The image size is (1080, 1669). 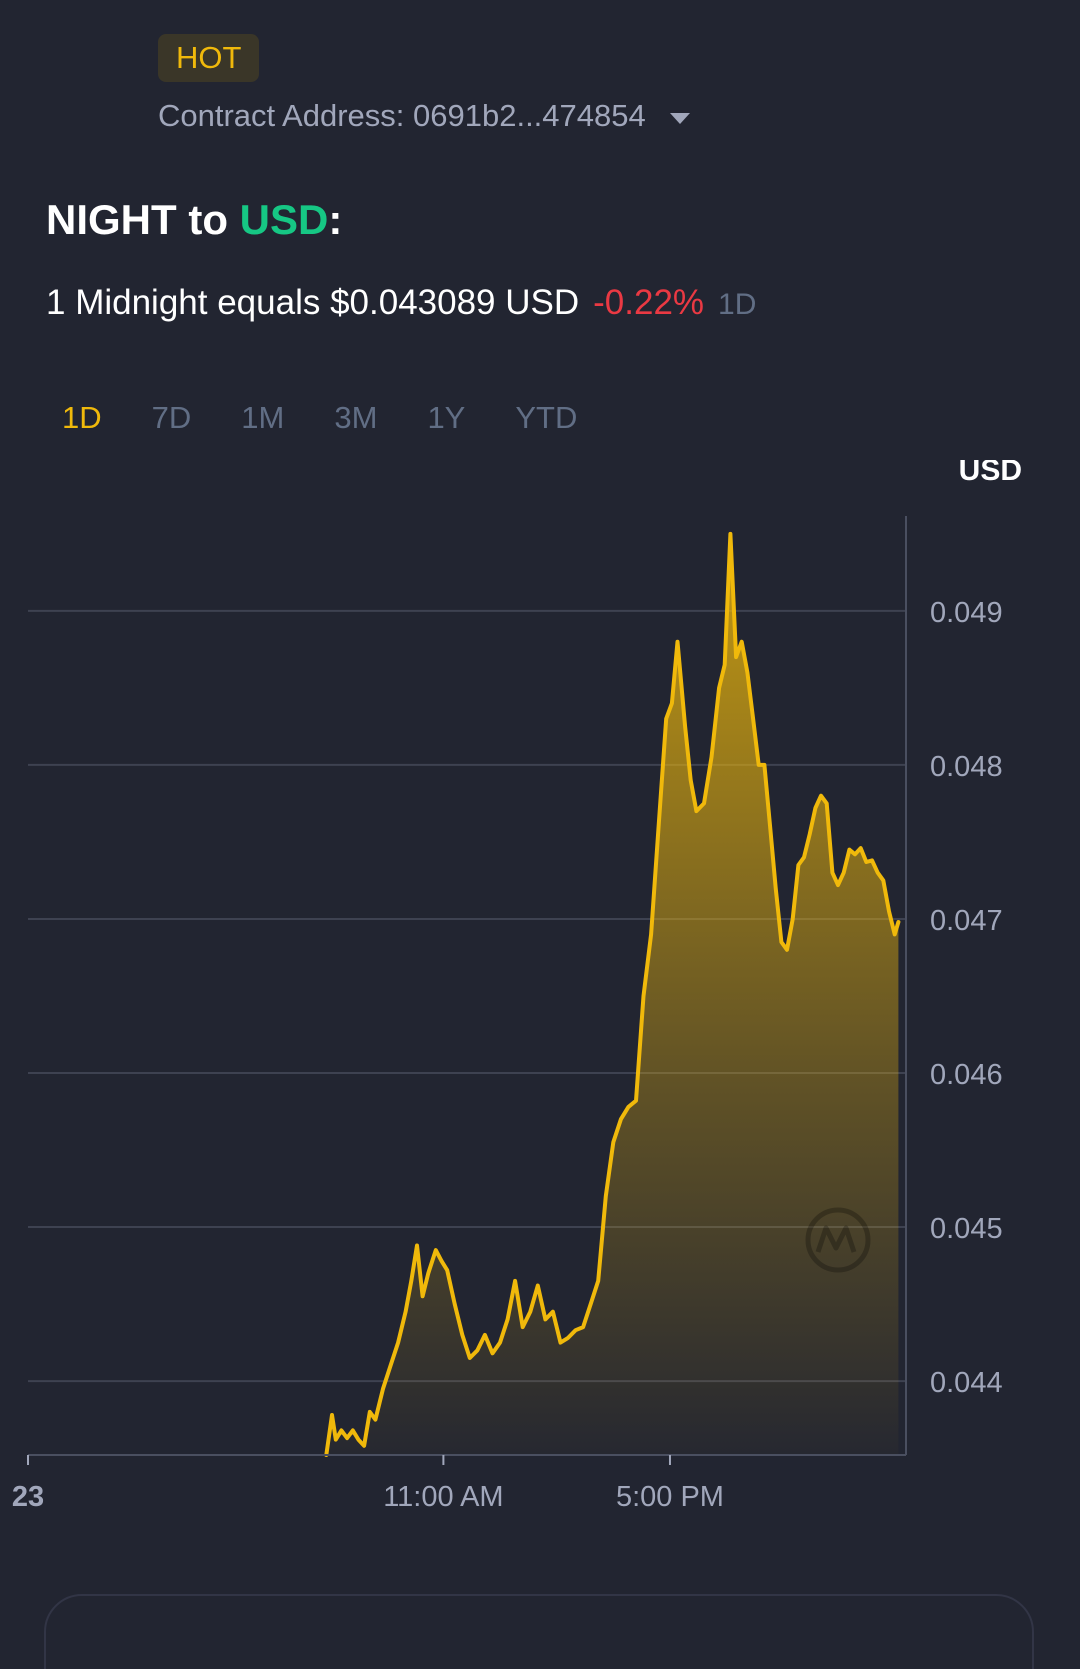 I want to click on x-tick-label: 11:00 AM, so click(x=443, y=1497).